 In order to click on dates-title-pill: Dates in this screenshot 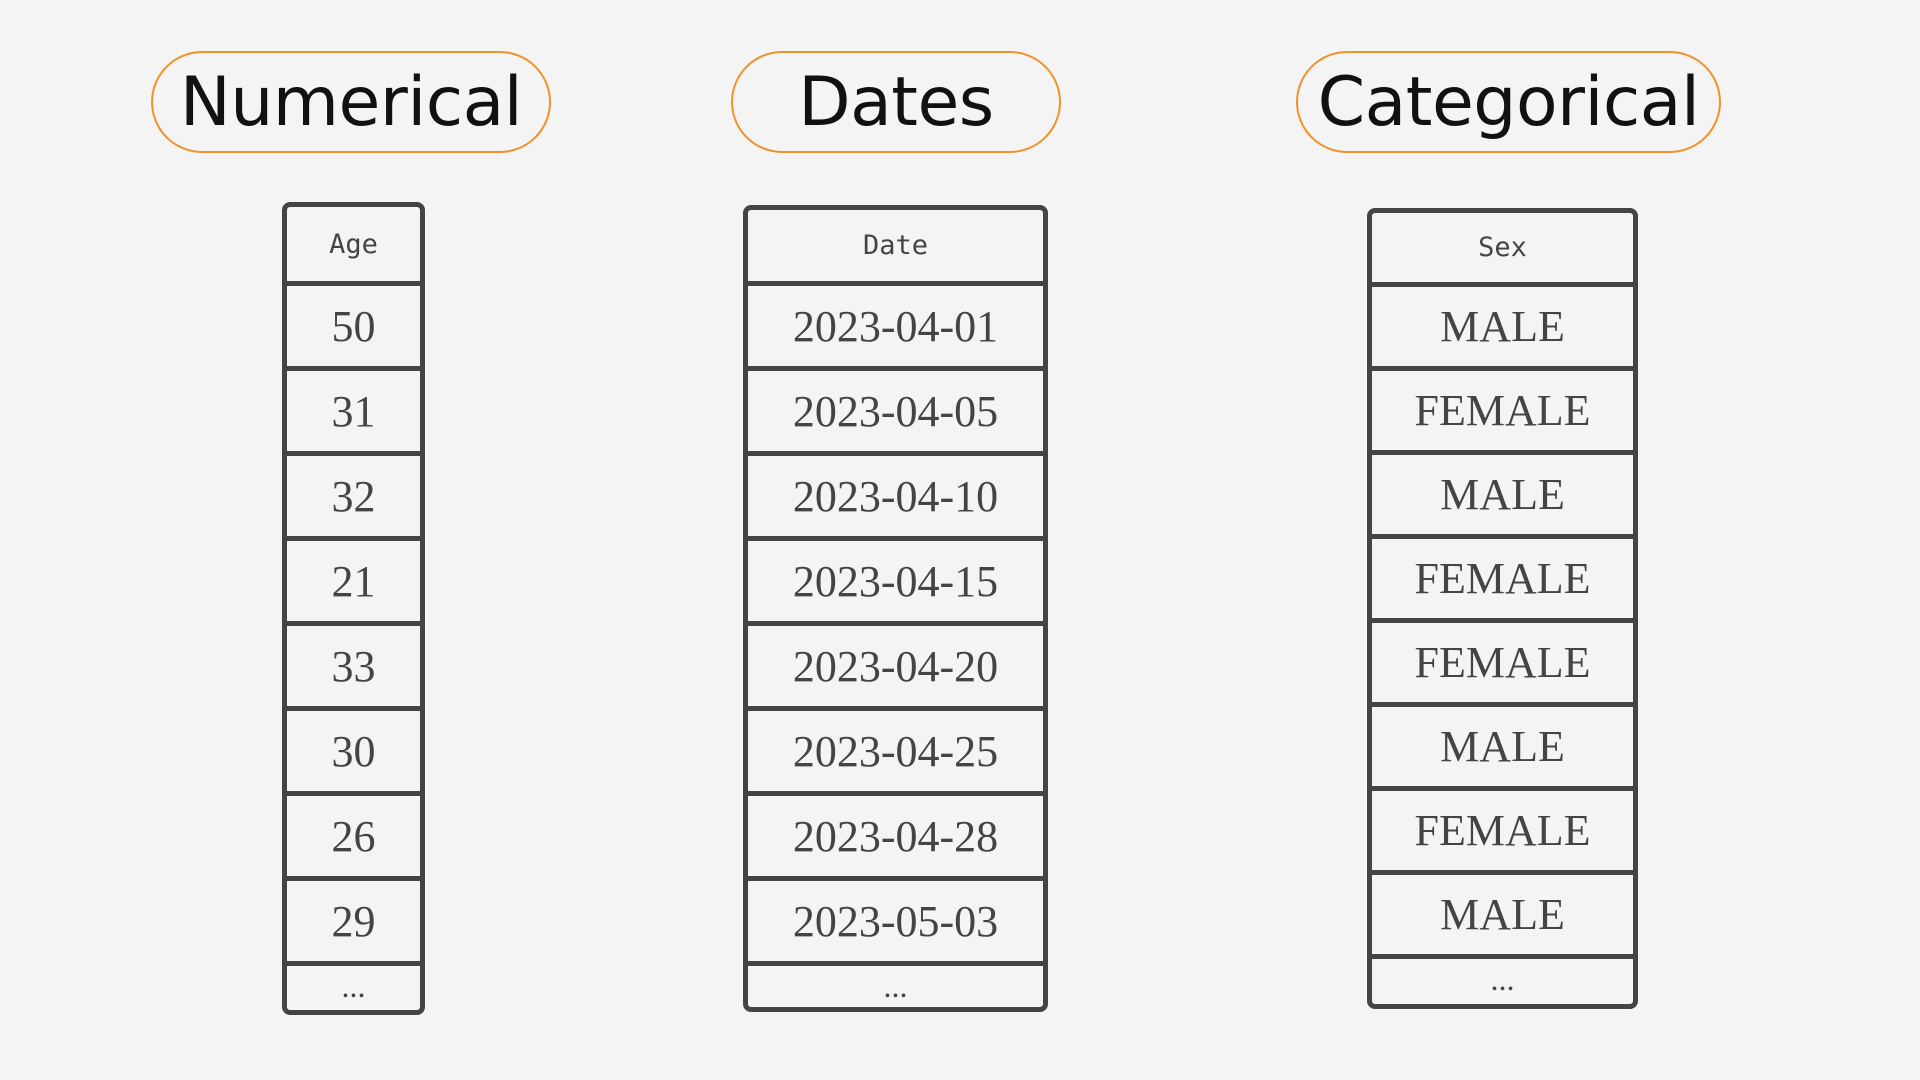, I will do `click(896, 102)`.